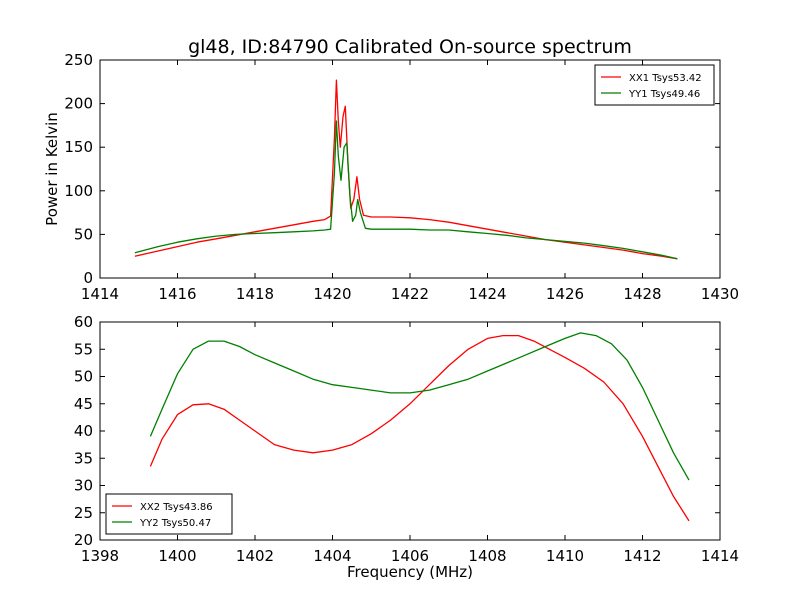  Describe the element at coordinates (665, 78) in the screenshot. I see `top-legend-label-1: XX1 Tsys53.42` at that location.